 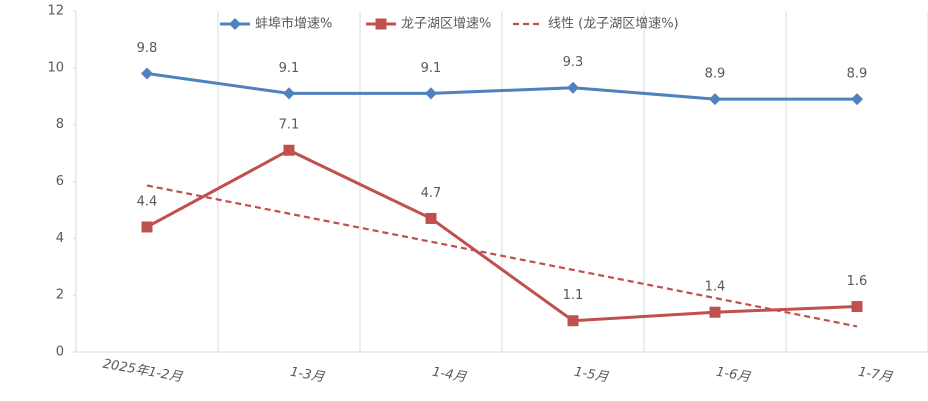 What do you see at coordinates (143, 371) in the screenshot?
I see `x-tick-label: 2025年1-2月` at bounding box center [143, 371].